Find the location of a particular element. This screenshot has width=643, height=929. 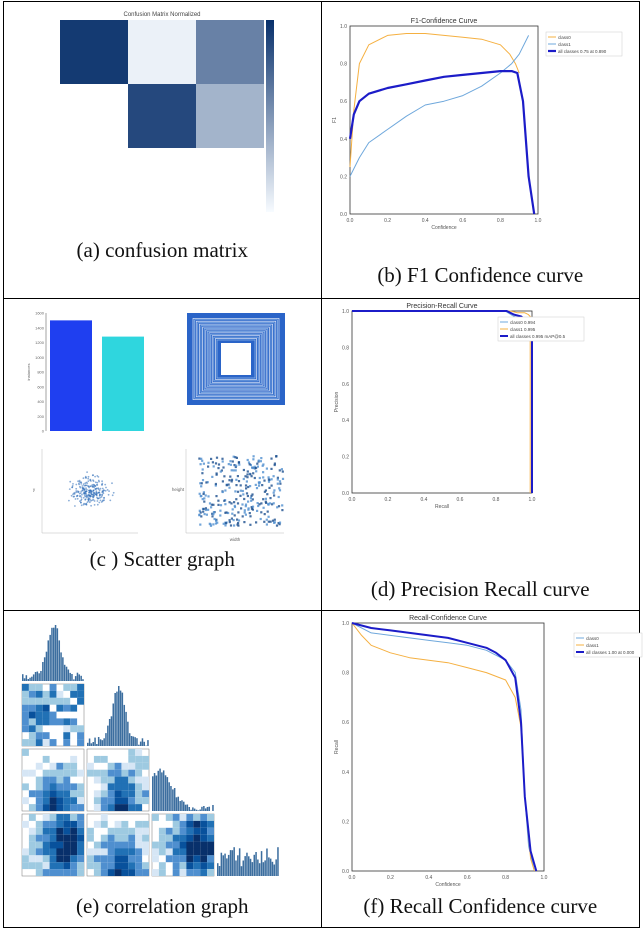

f1_confidence-y-tick: 0.2 is located at coordinates (343, 177).